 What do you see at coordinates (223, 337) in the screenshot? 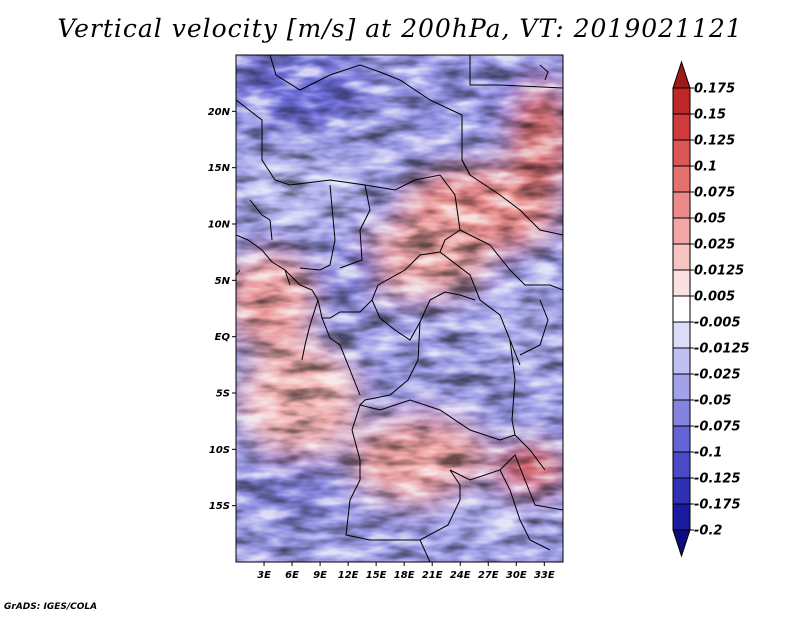
I see `lat-tick-label-4: EQ` at bounding box center [223, 337].